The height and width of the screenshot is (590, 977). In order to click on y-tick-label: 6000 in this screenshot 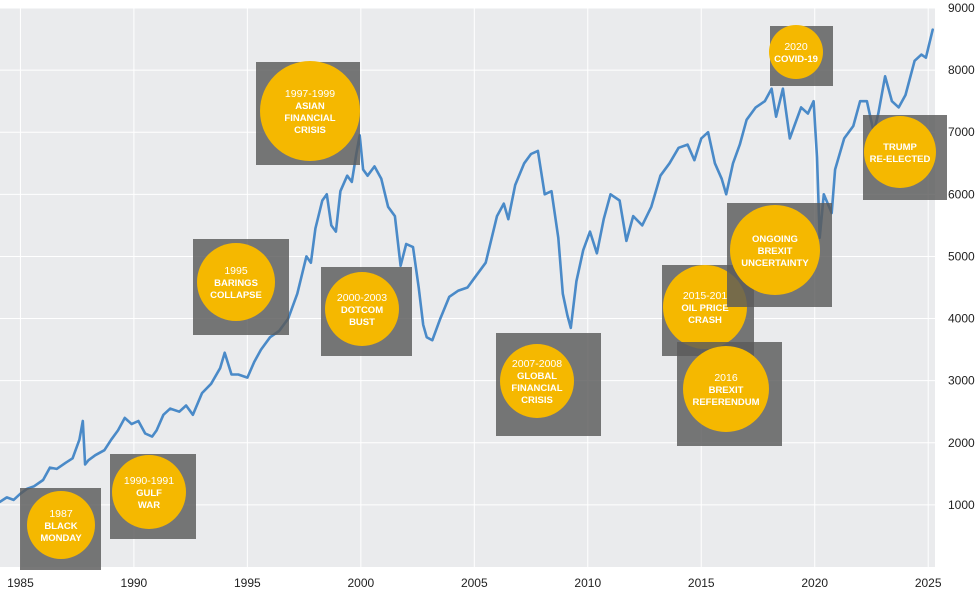, I will do `click(961, 194)`.